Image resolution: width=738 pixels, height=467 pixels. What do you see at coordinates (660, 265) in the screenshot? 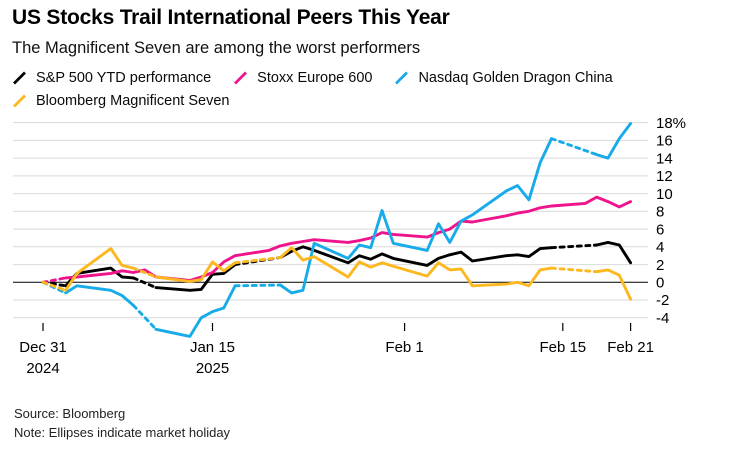
I see `y-axis-label: 2` at bounding box center [660, 265].